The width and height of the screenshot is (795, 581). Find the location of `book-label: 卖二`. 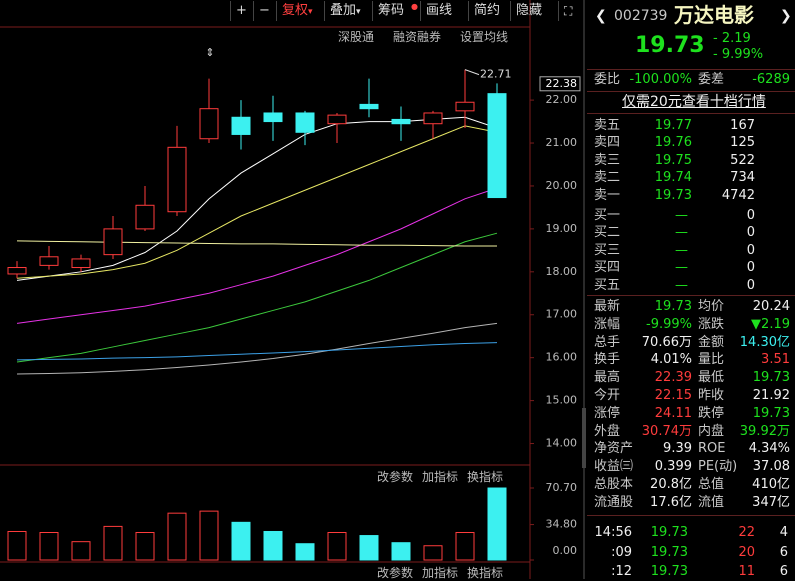

book-label: 卖二 is located at coordinates (607, 178).